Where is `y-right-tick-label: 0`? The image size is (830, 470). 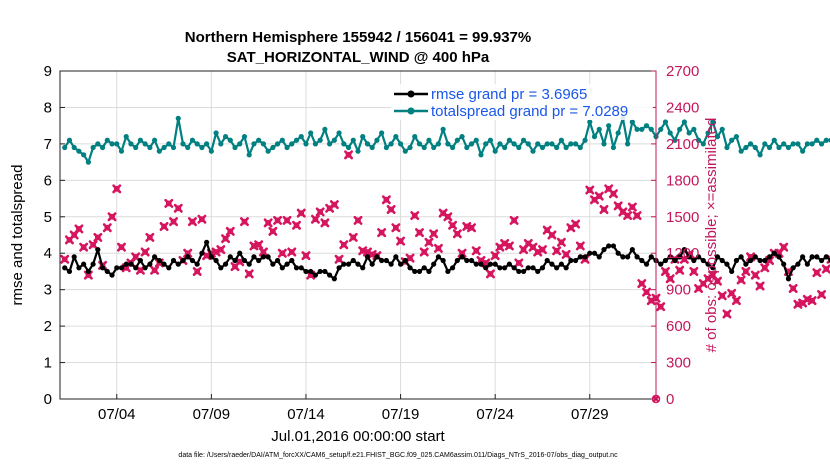 y-right-tick-label: 0 is located at coordinates (670, 399).